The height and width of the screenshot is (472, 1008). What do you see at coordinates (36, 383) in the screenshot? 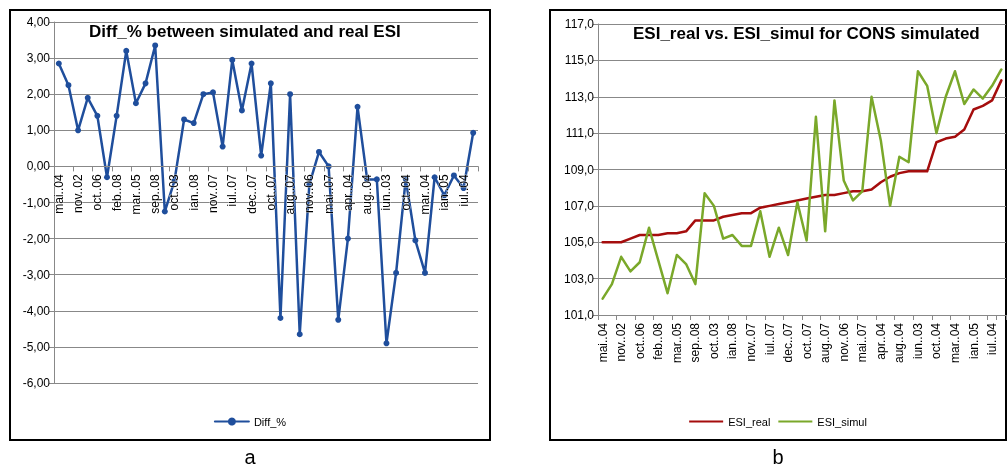
I see `y-tick-label: -6,00` at bounding box center [36, 383].